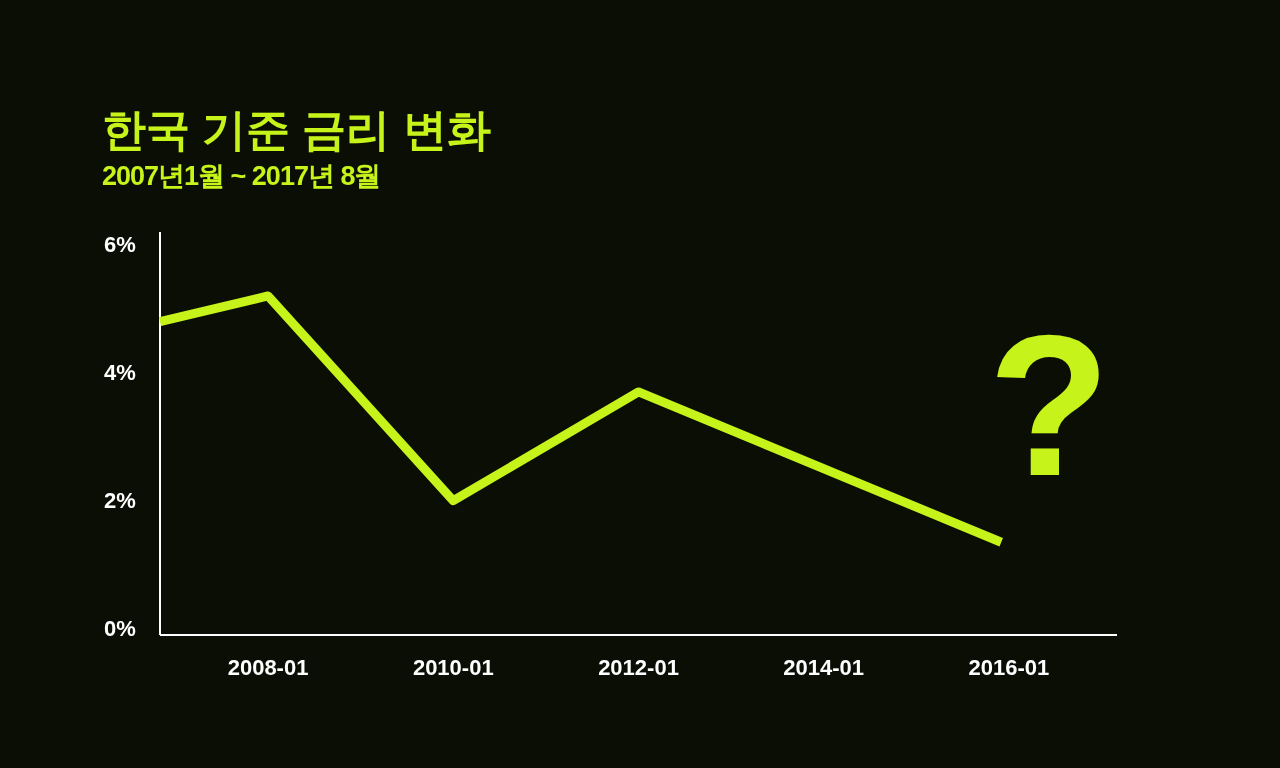 The width and height of the screenshot is (1280, 768). I want to click on x-tick-label: 2014-01, so click(824, 667).